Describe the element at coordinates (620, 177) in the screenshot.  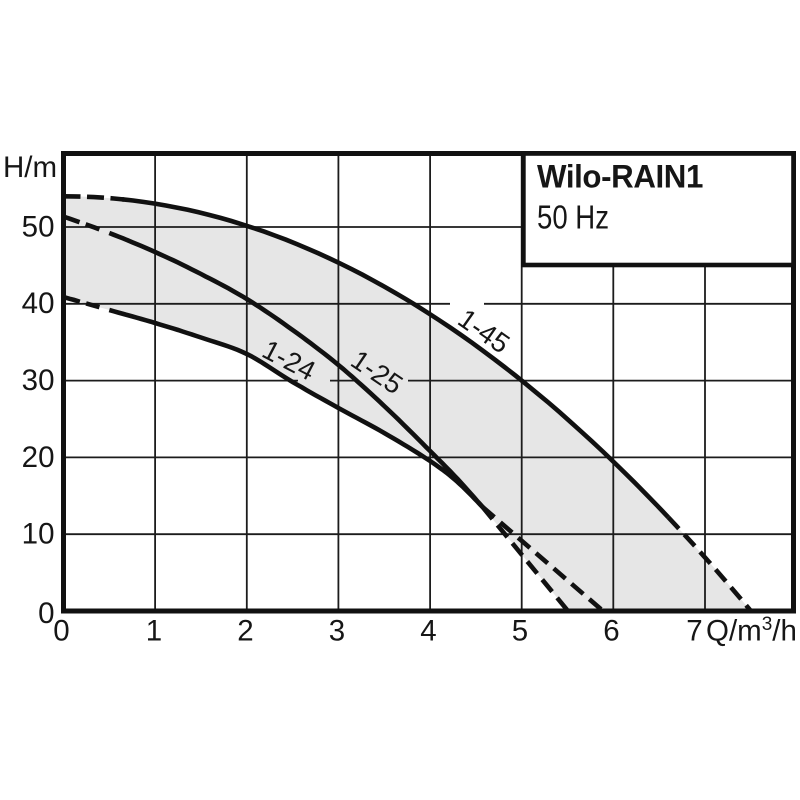
I see `svg-text: Wilo-RAIN1` at that location.